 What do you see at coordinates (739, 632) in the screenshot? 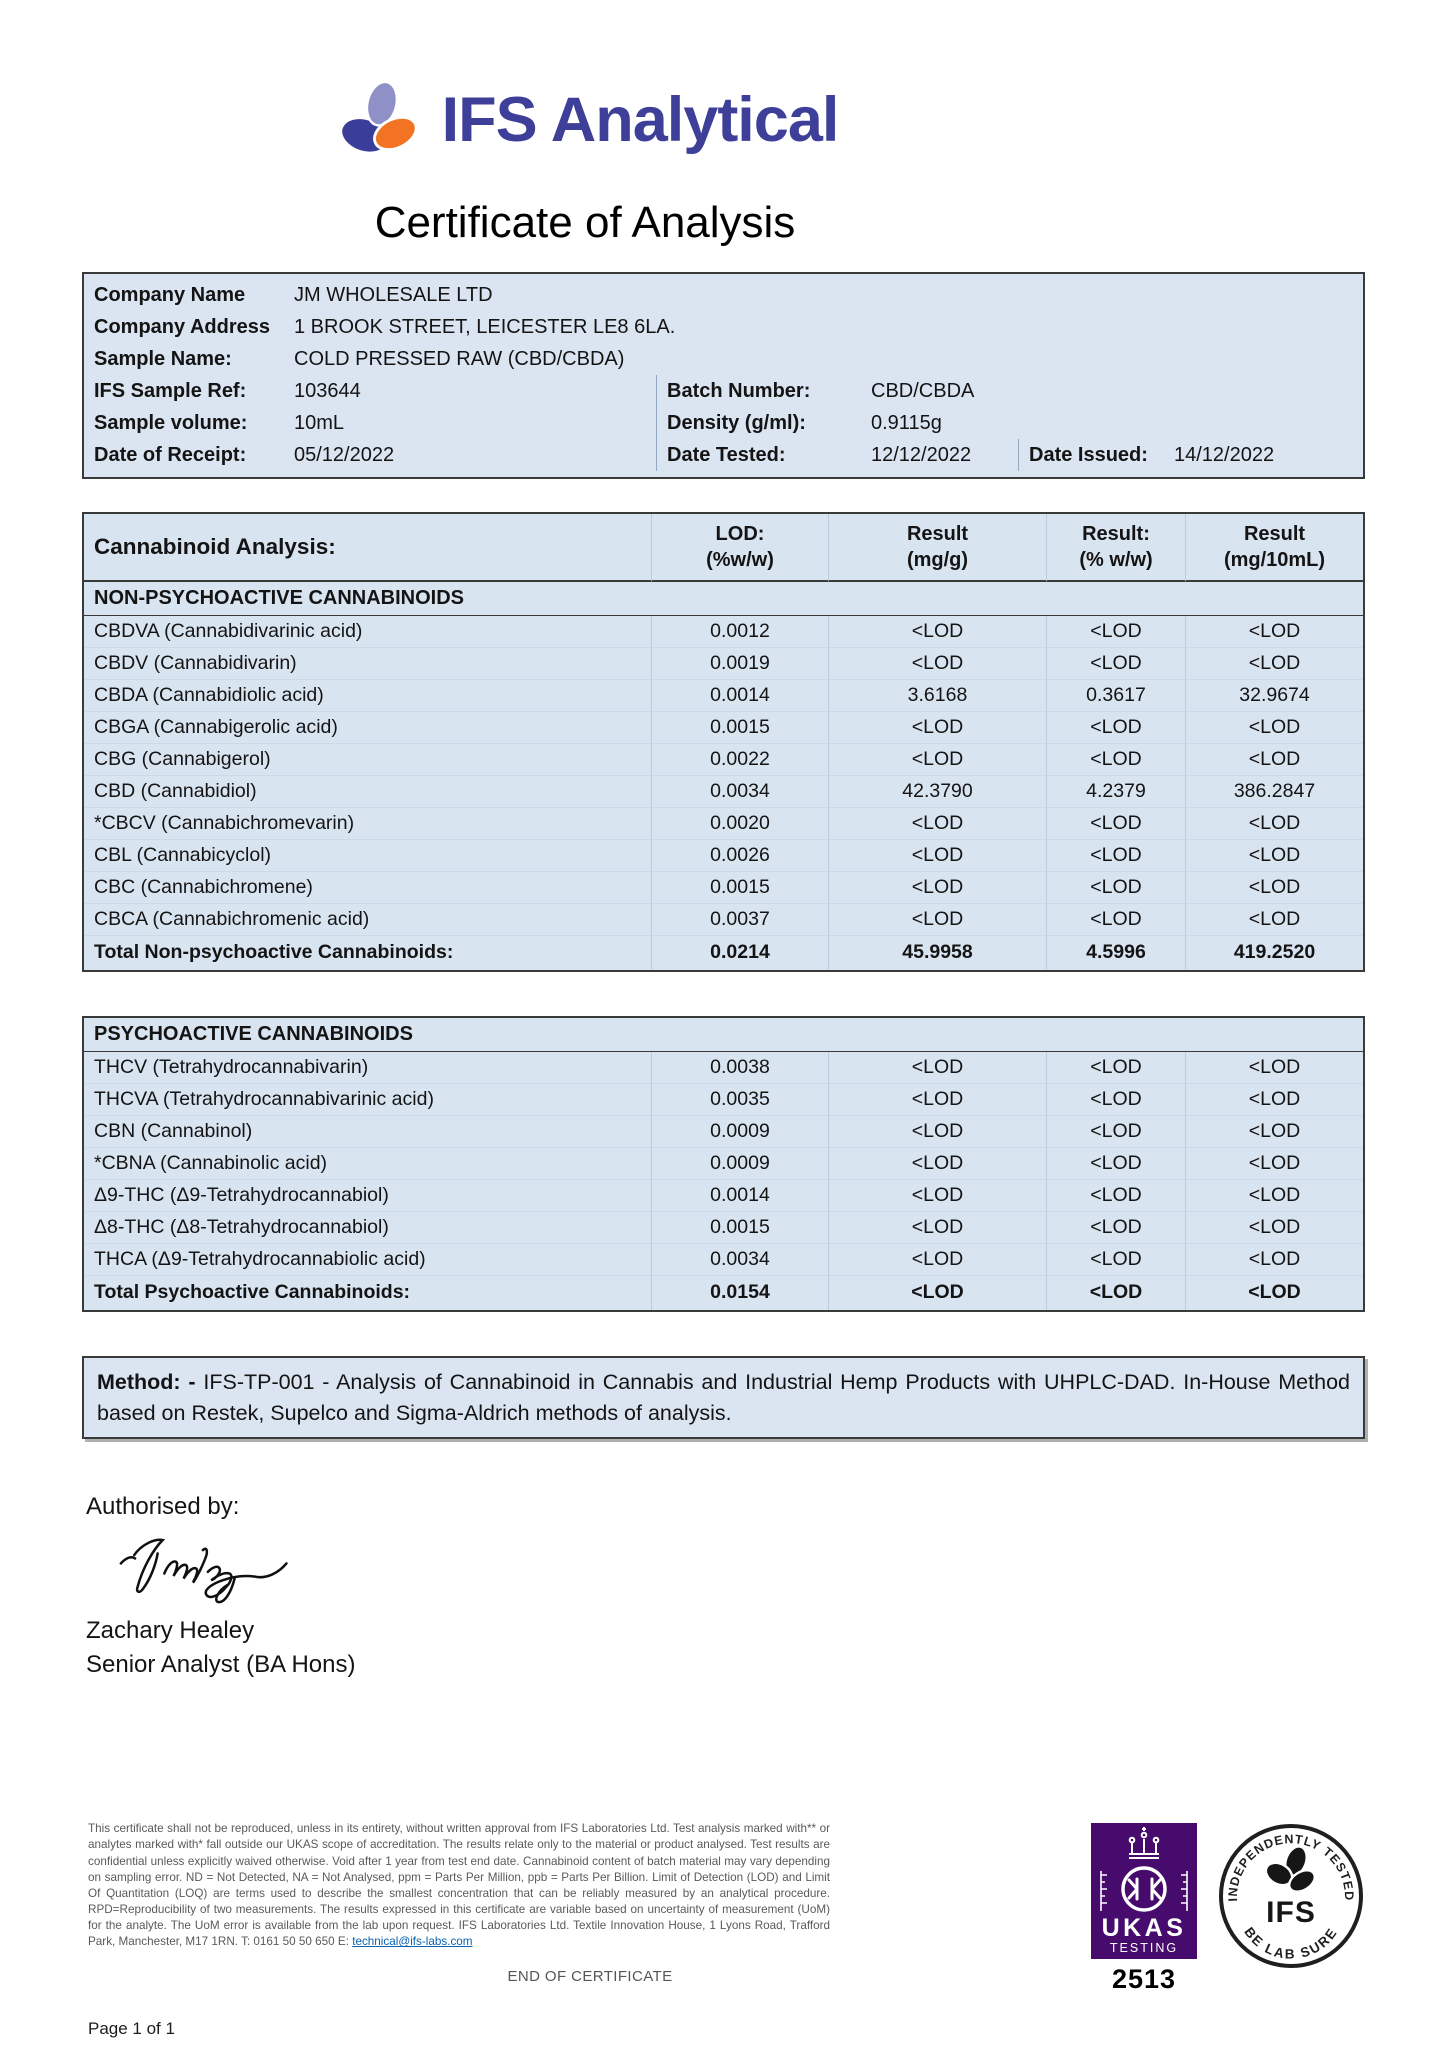
I see `lod-cell: 0.0012` at bounding box center [739, 632].